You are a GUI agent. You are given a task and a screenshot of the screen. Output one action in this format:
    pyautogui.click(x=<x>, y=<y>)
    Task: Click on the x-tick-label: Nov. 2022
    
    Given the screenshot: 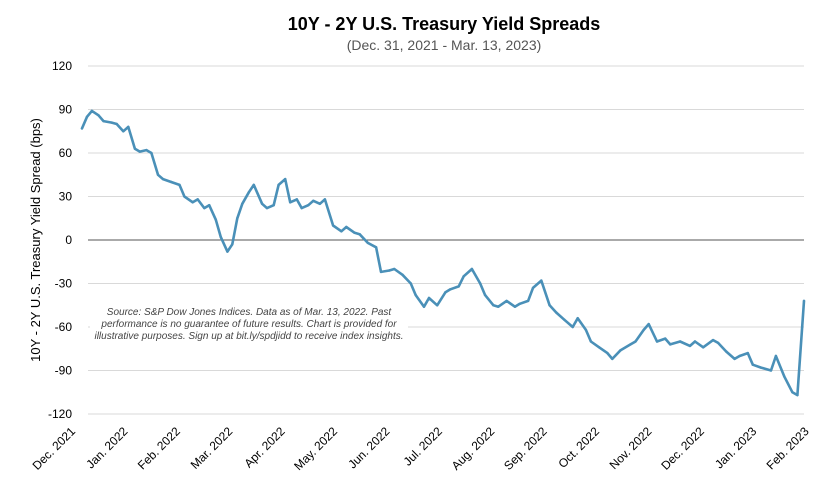 What is the action you would take?
    pyautogui.click(x=631, y=448)
    